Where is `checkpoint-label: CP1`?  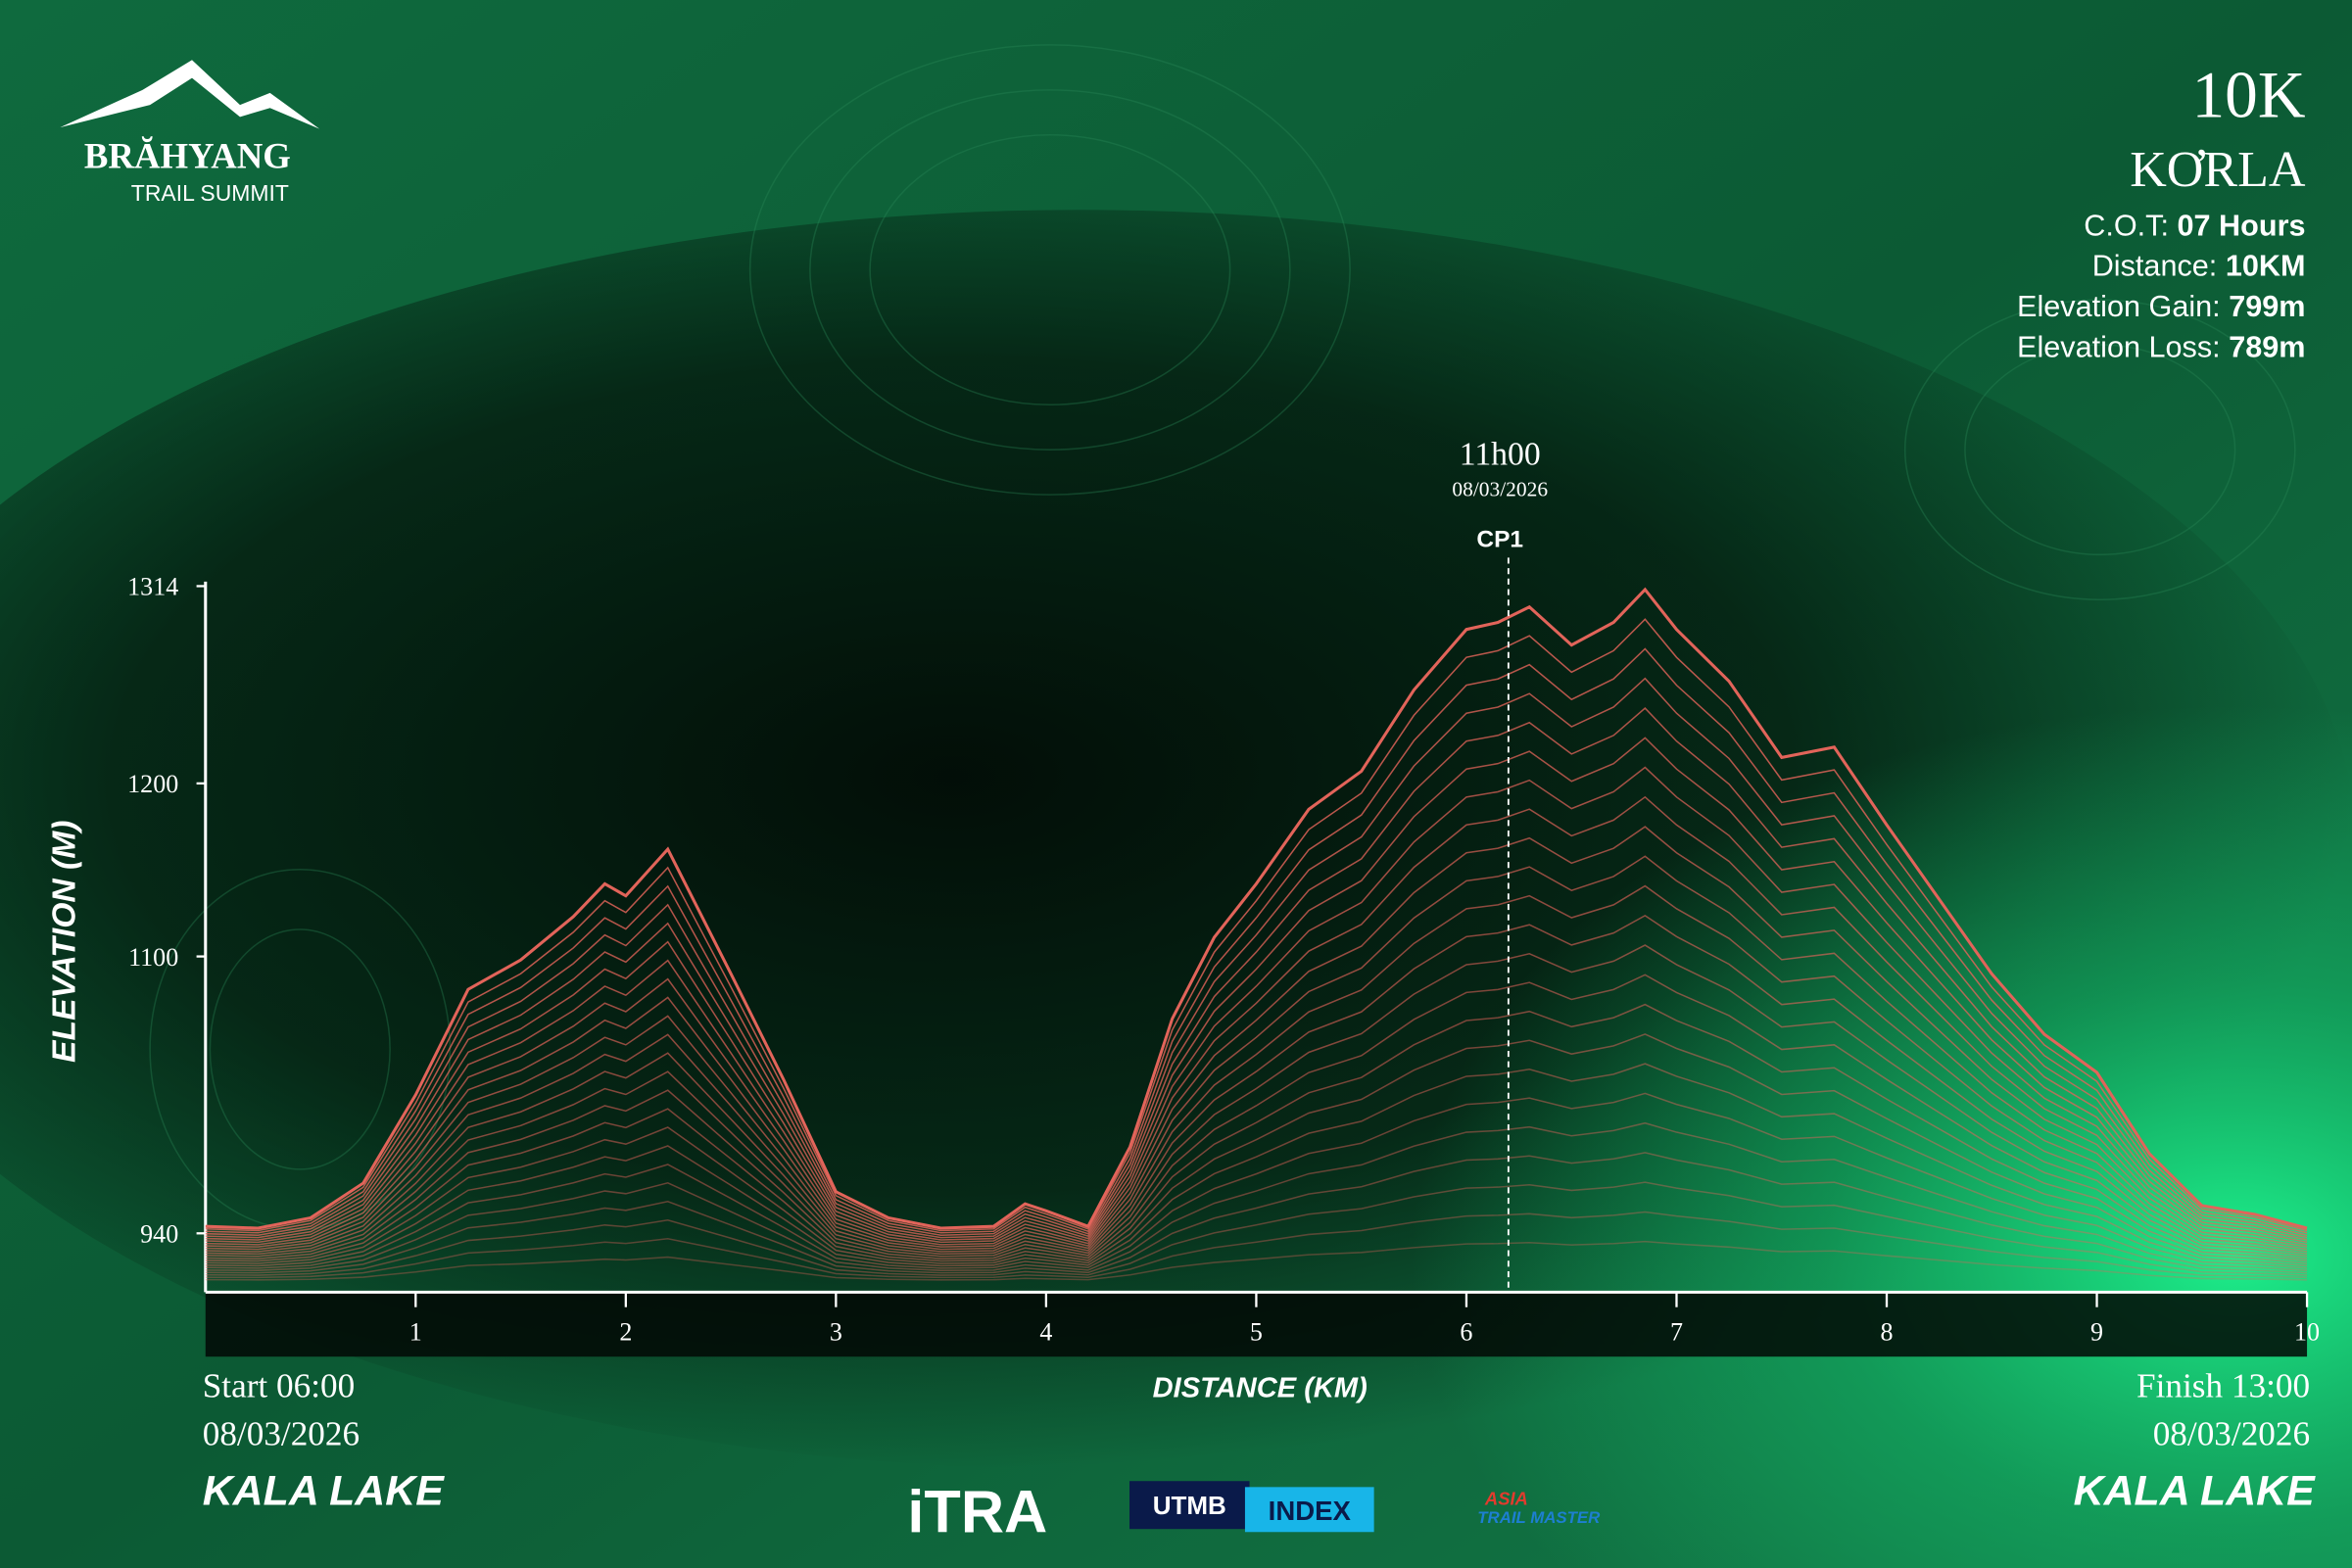
checkpoint-label: CP1 is located at coordinates (1499, 540).